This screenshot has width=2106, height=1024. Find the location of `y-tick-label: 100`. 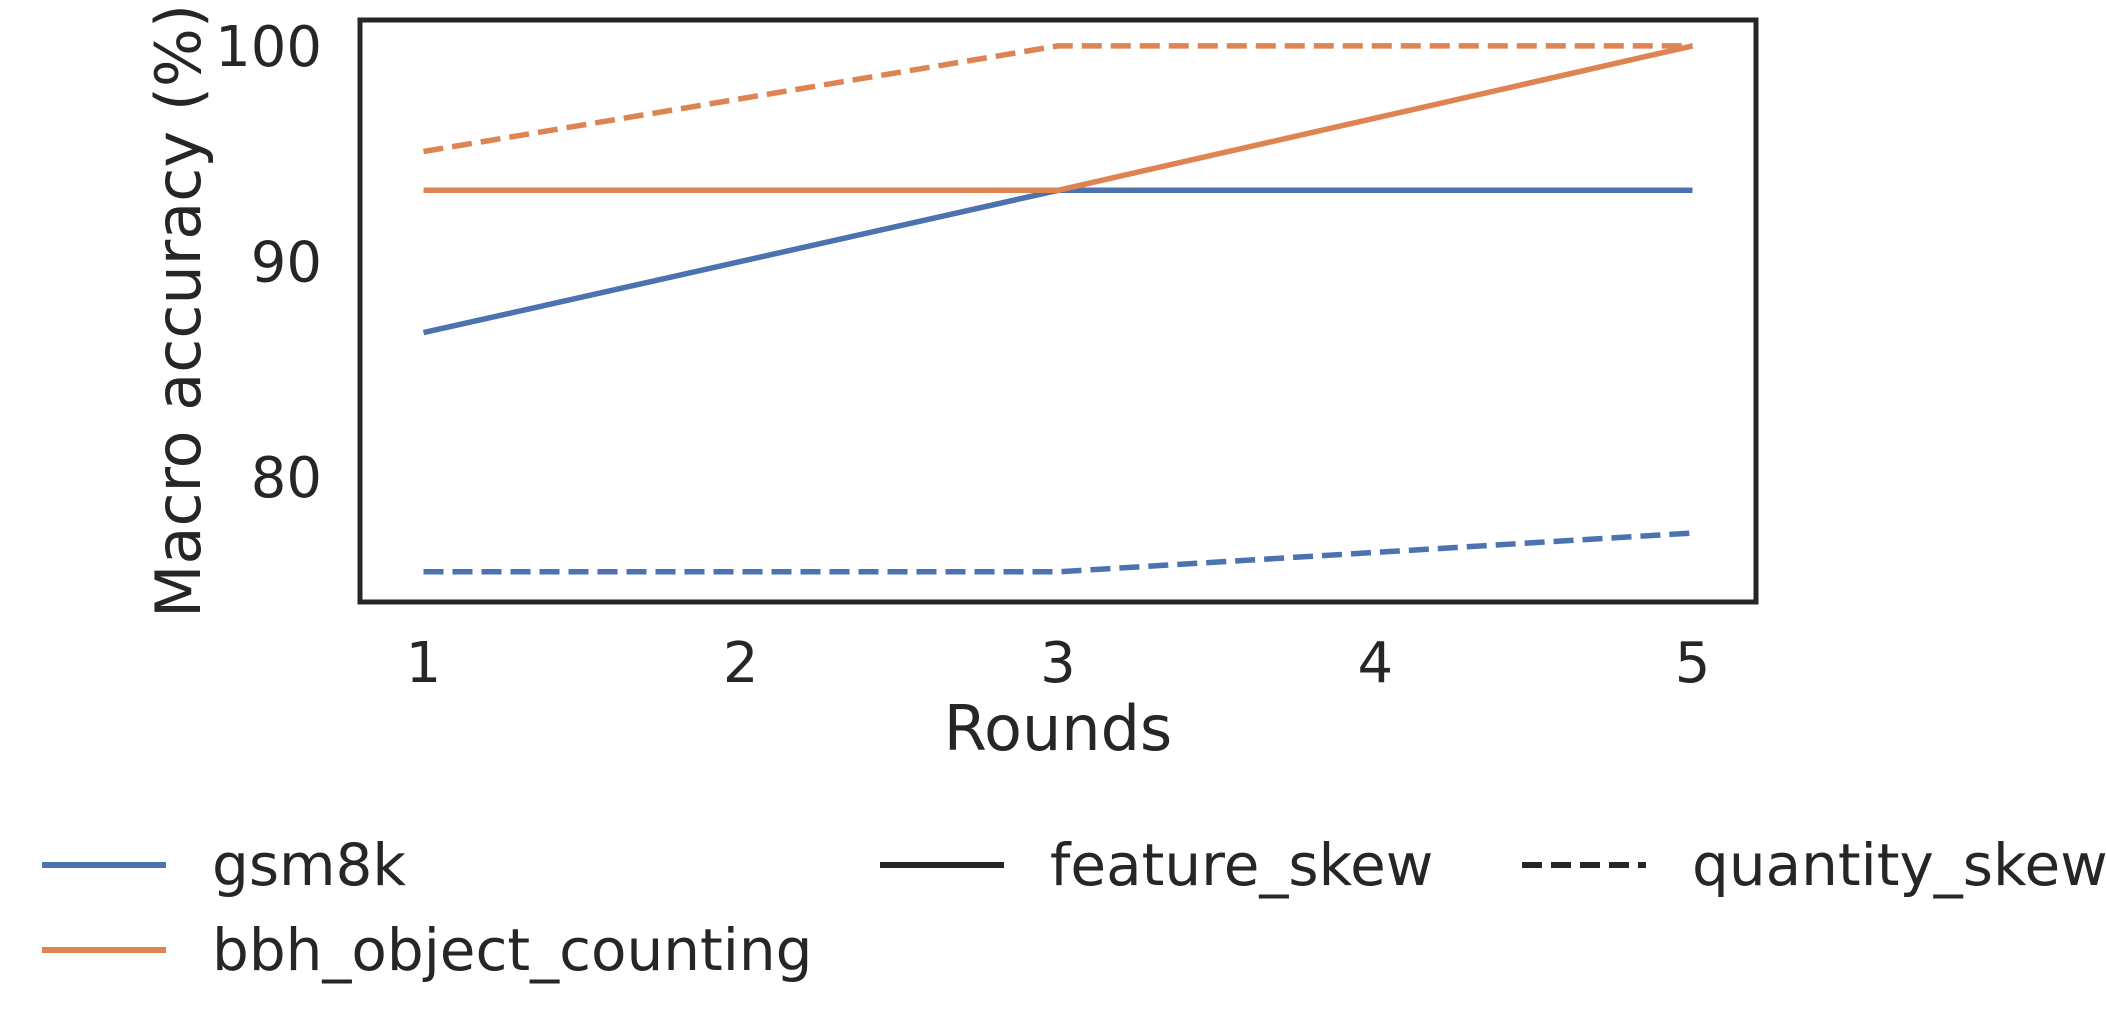

y-tick-label: 100 is located at coordinates (268, 47).